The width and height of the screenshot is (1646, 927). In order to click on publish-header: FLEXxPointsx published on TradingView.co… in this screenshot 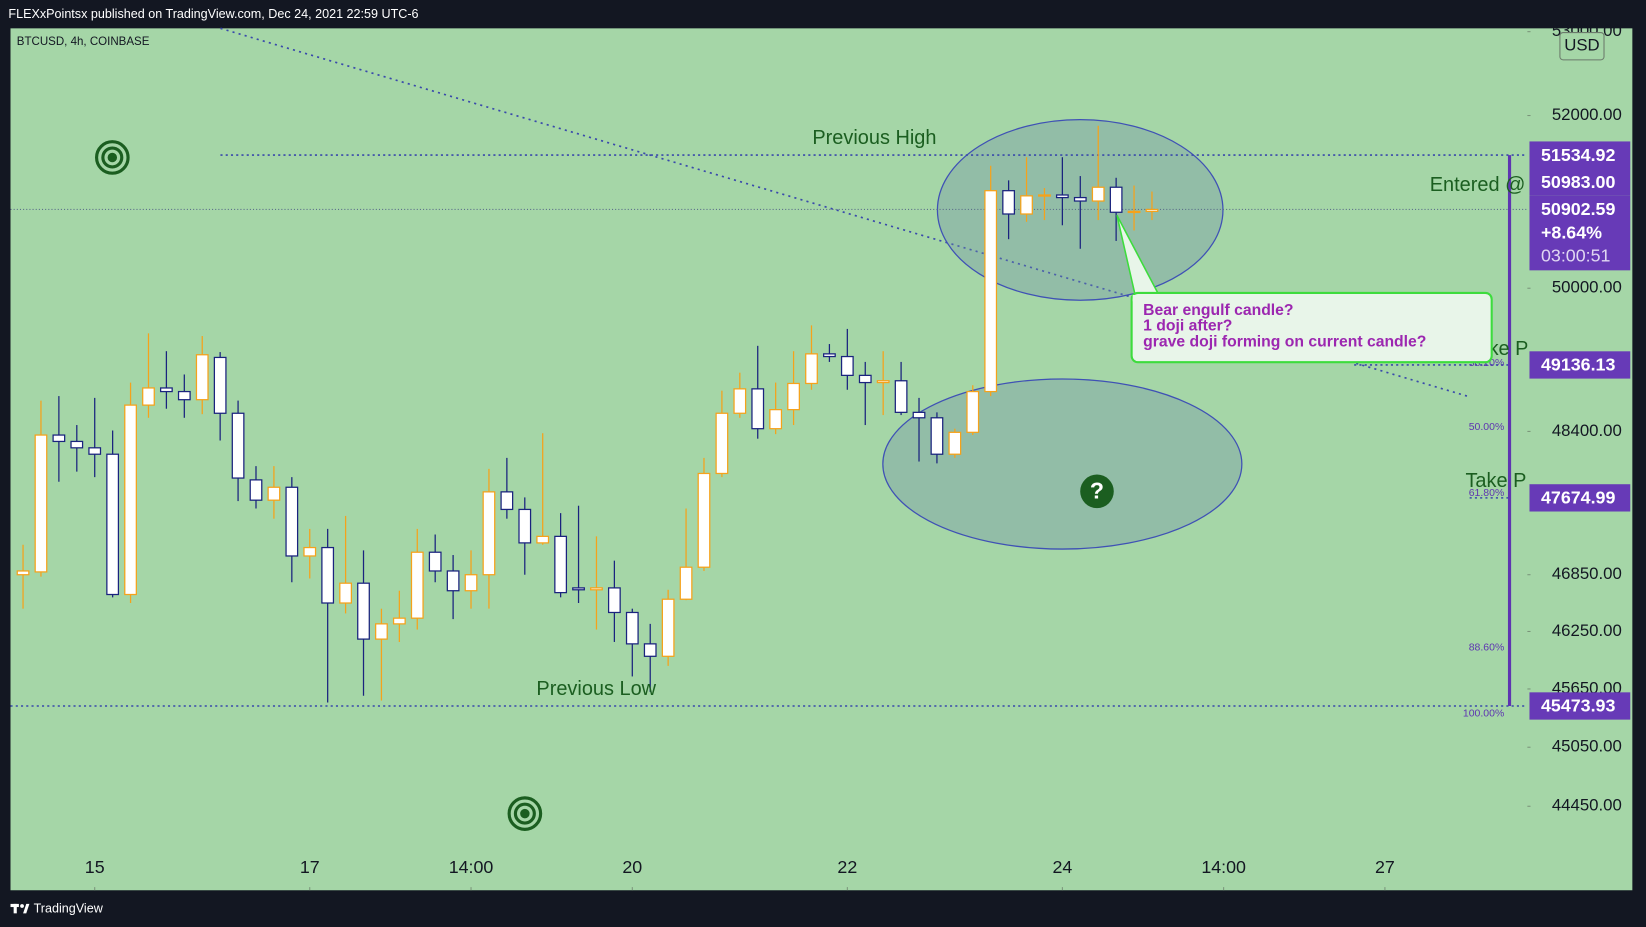, I will do `click(213, 14)`.